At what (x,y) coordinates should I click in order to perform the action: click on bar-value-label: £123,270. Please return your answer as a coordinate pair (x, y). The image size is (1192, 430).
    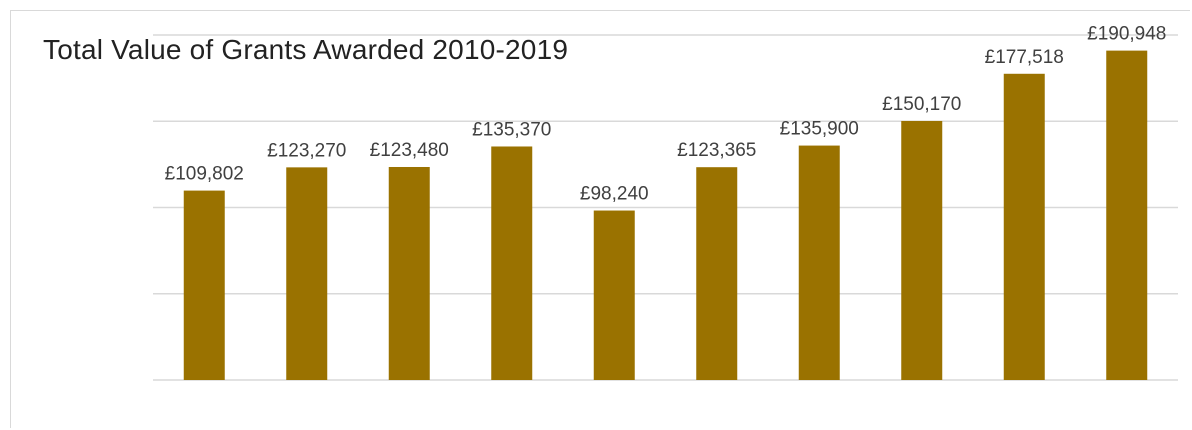
    Looking at the image, I should click on (306, 150).